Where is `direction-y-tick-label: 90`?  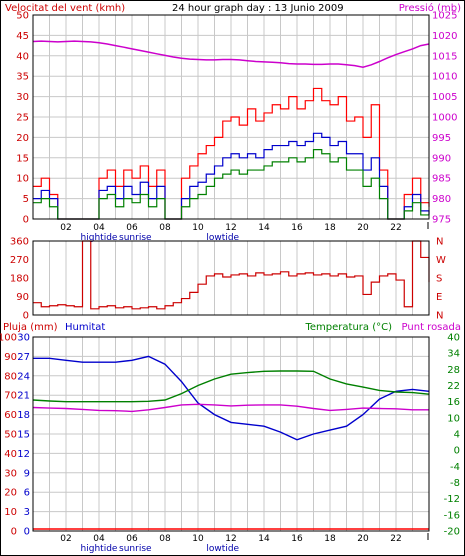 direction-y-tick-label: 90 is located at coordinates (22, 297).